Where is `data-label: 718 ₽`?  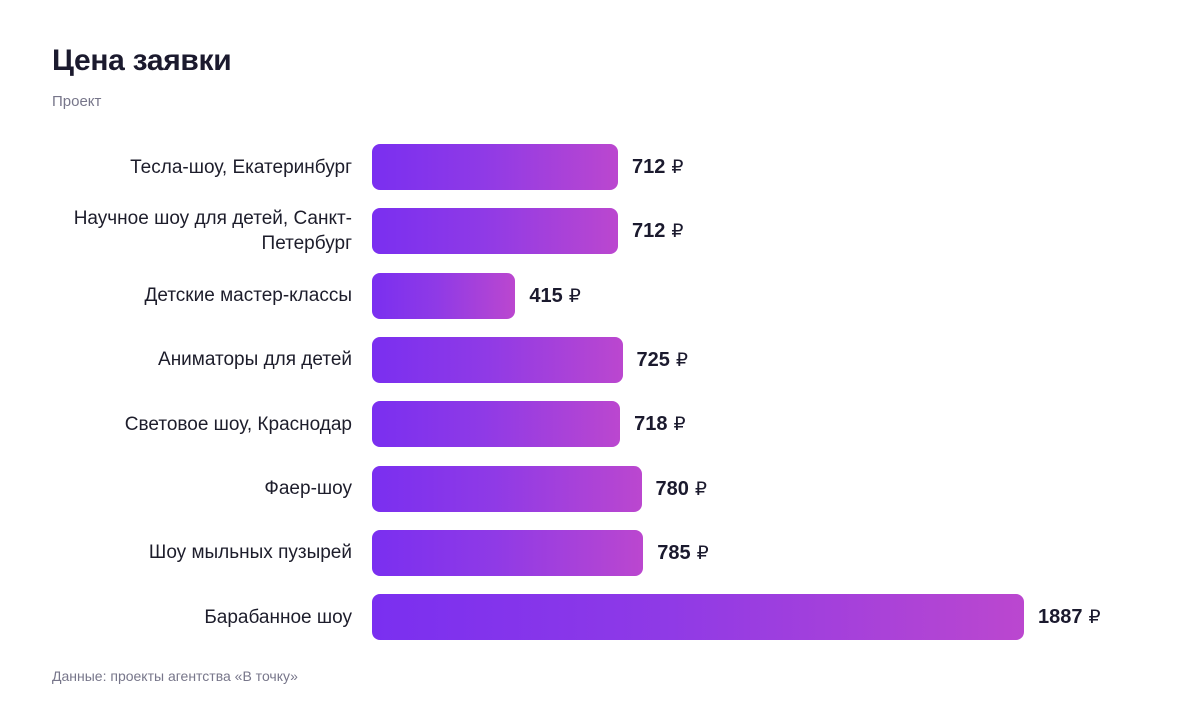 data-label: 718 ₽ is located at coordinates (659, 424).